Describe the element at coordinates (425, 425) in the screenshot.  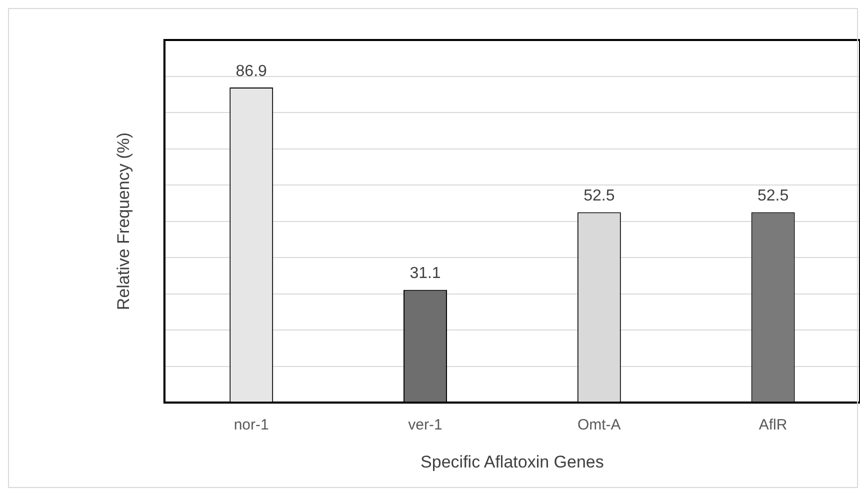
I see `x-tick-label: ver-1` at that location.